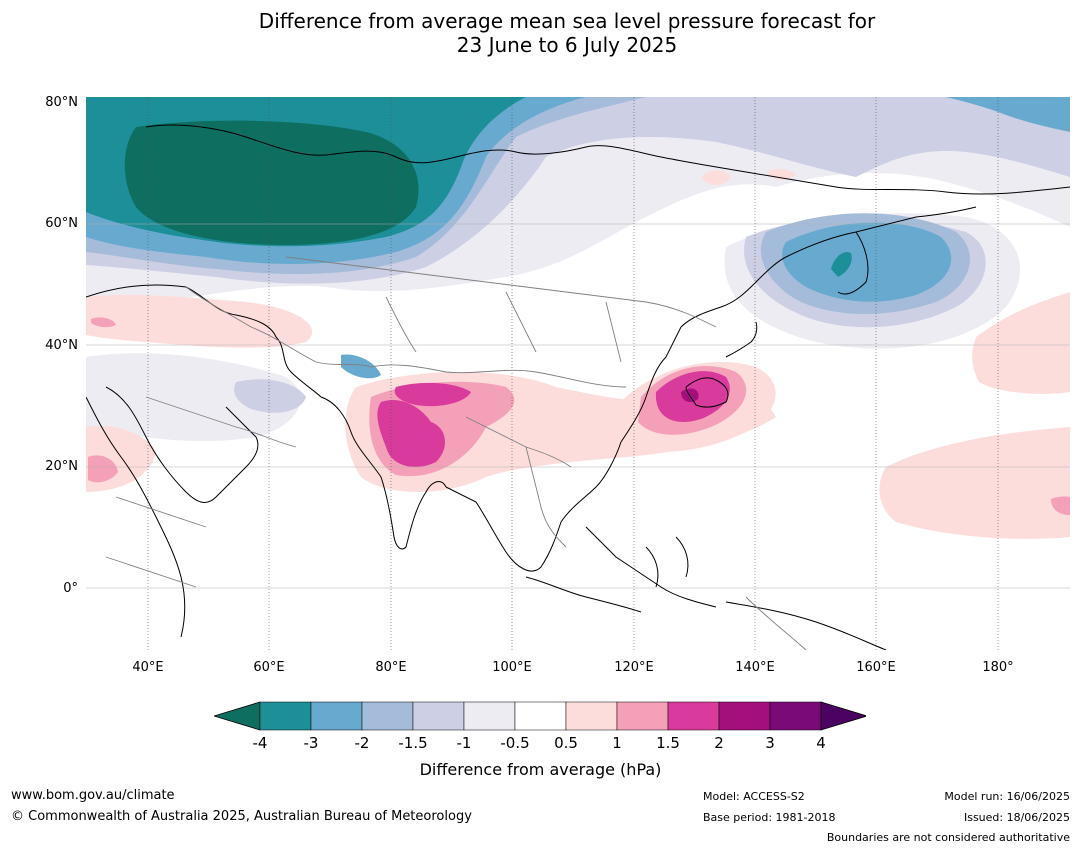 Image resolution: width=1081 pixels, height=850 pixels. I want to click on footer-model: Model: ACCESS-S2, so click(754, 796).